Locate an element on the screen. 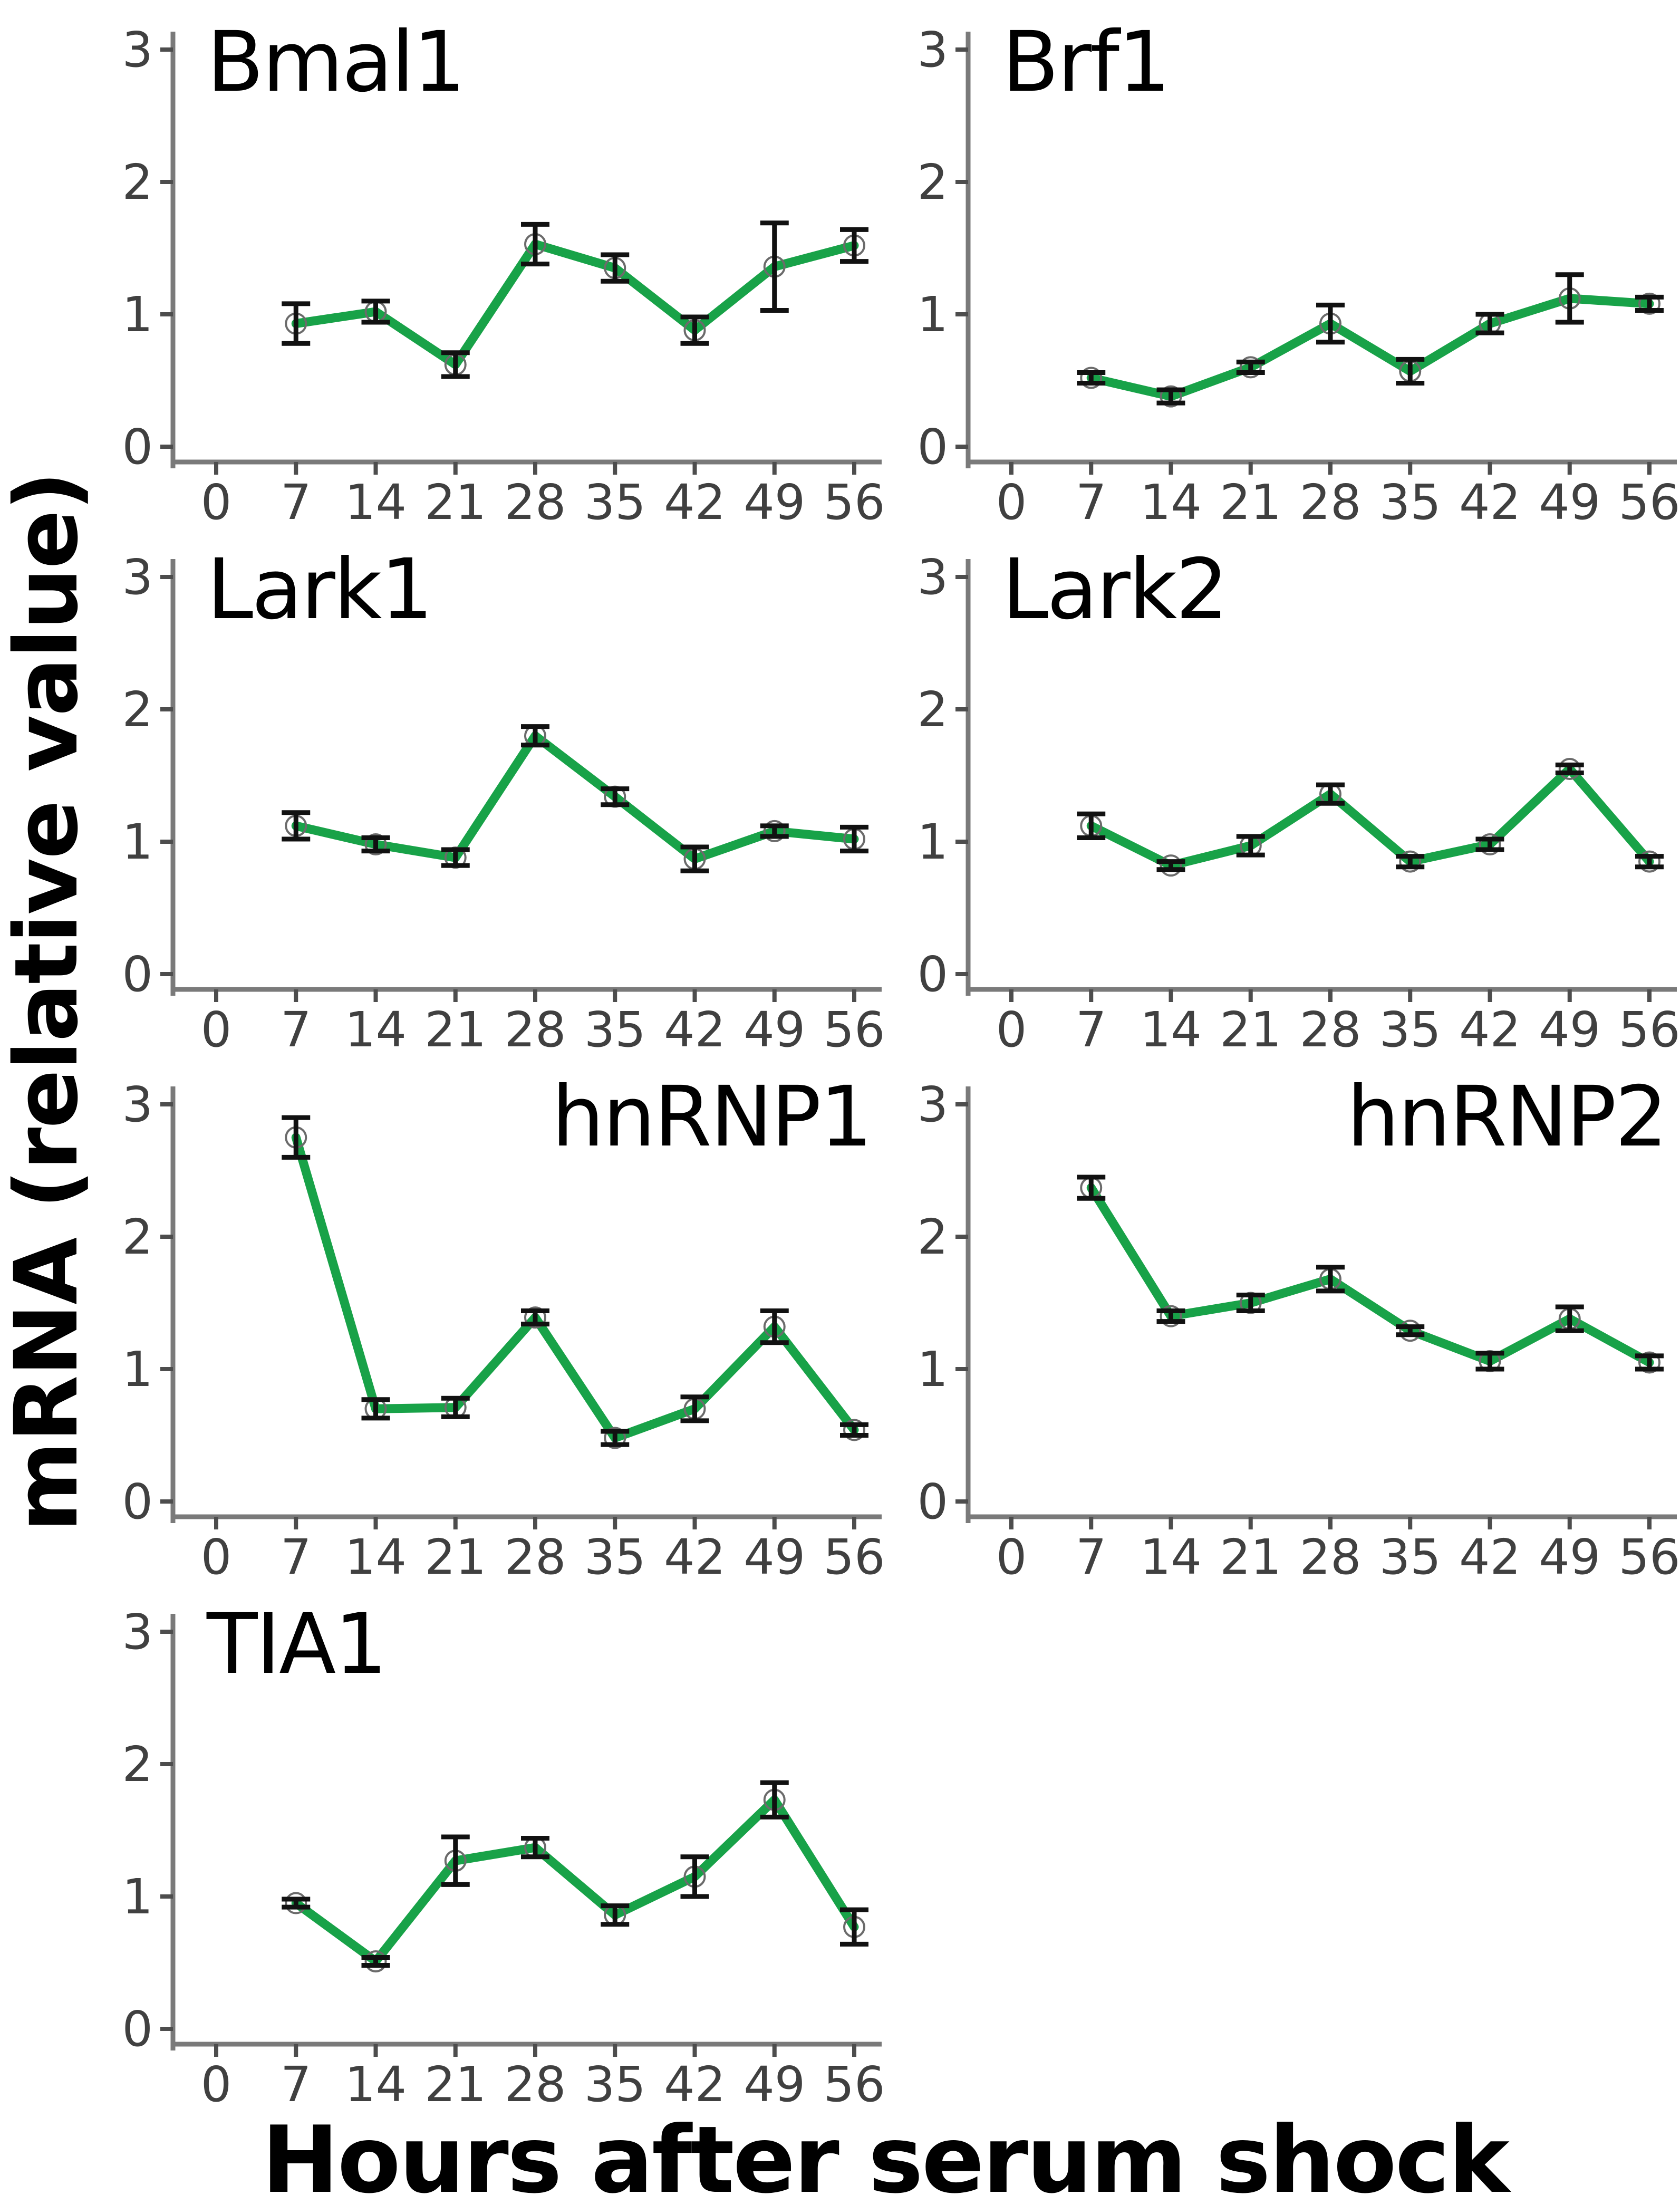 This screenshot has height=2195, width=1680. panel-cell-lark1: 0 1 2 3 0 7 14 21 28 35 42 49 56 Lark1 is located at coordinates (487, 792).